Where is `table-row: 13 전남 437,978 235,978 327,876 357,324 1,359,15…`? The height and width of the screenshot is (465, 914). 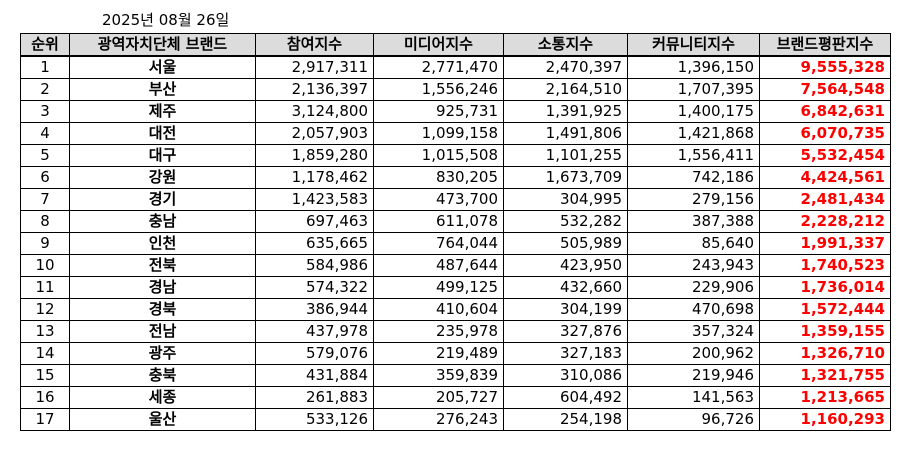 table-row: 13 전남 437,978 235,978 327,876 357,324 1,359,15… is located at coordinates (455, 331).